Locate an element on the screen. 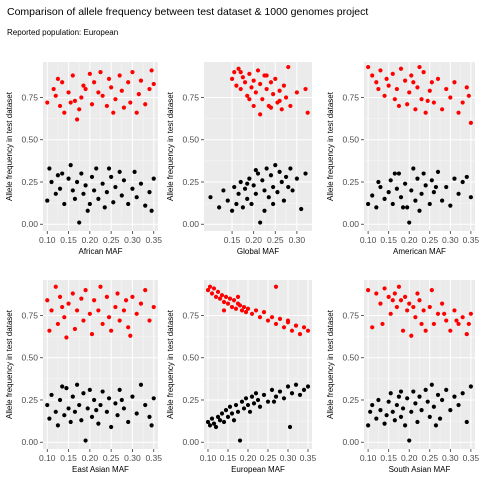  x-axis-title: American MAF is located at coordinates (419, 251).